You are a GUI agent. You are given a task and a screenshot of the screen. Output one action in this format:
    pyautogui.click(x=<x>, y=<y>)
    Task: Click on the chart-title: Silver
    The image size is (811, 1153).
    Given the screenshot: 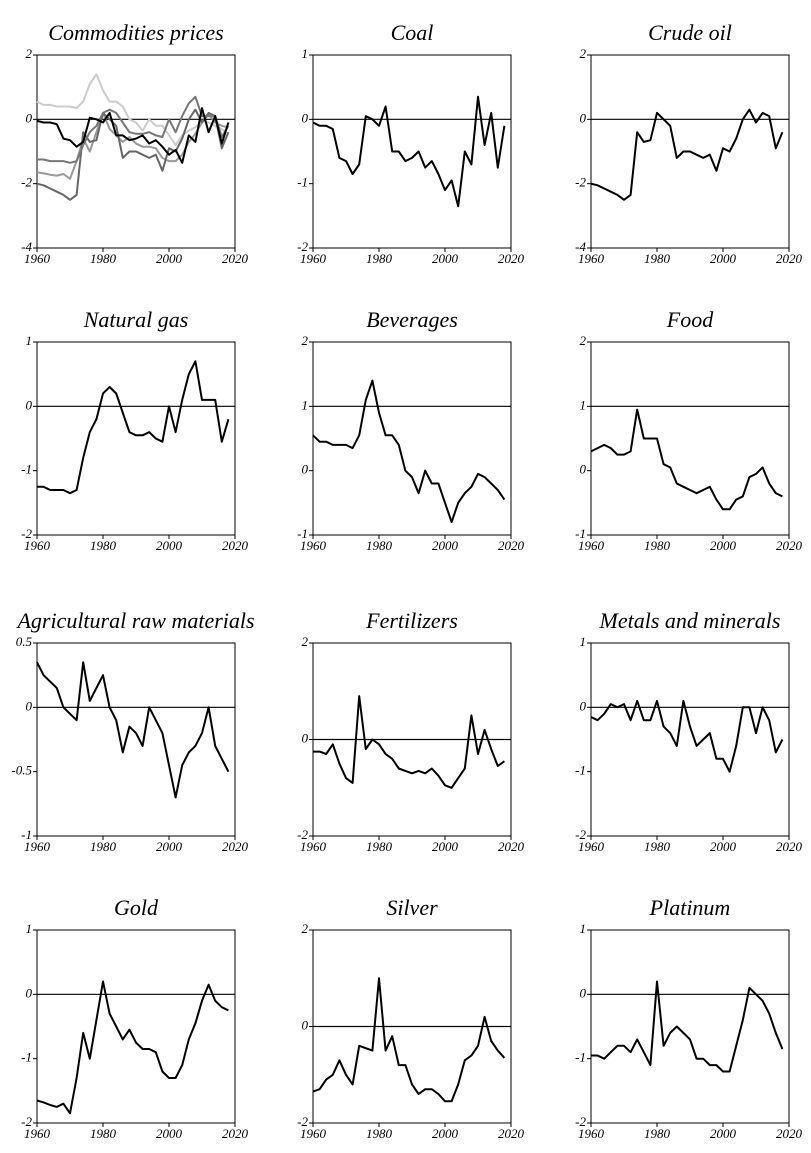 What is the action you would take?
    pyautogui.click(x=412, y=907)
    